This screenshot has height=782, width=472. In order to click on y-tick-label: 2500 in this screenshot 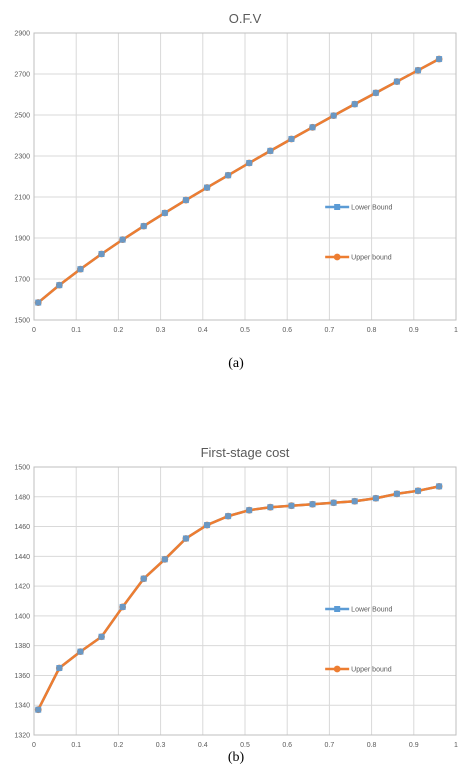, I will do `click(22, 116)`.